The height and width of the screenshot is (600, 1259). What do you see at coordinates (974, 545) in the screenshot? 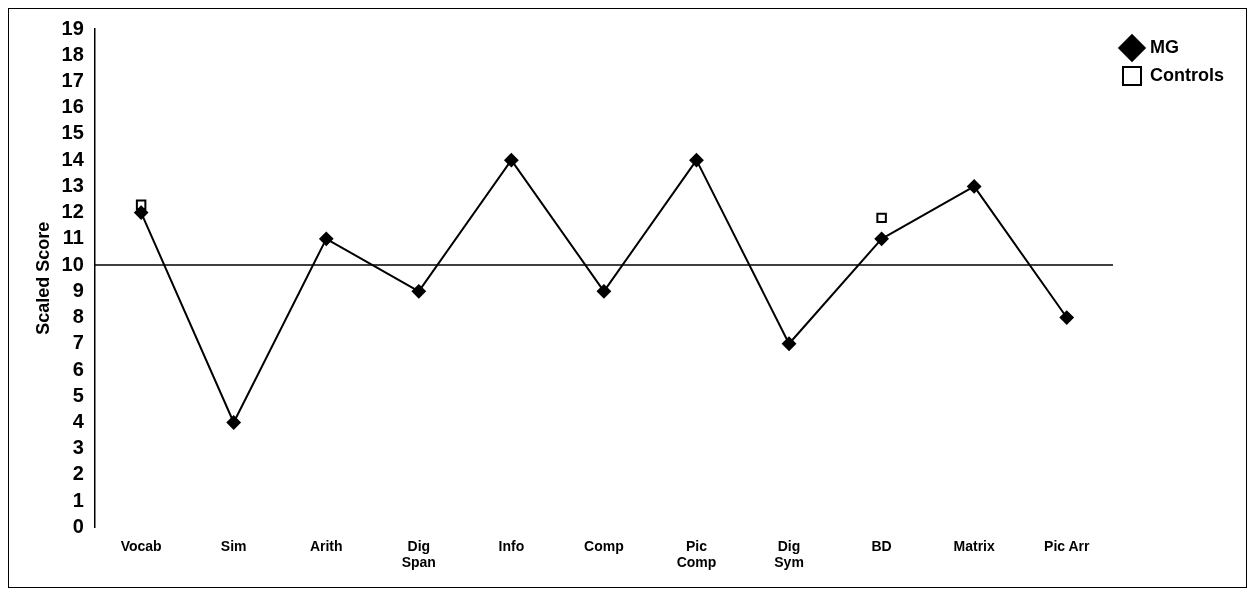
I see `x-tick-label: Matrix` at bounding box center [974, 545].